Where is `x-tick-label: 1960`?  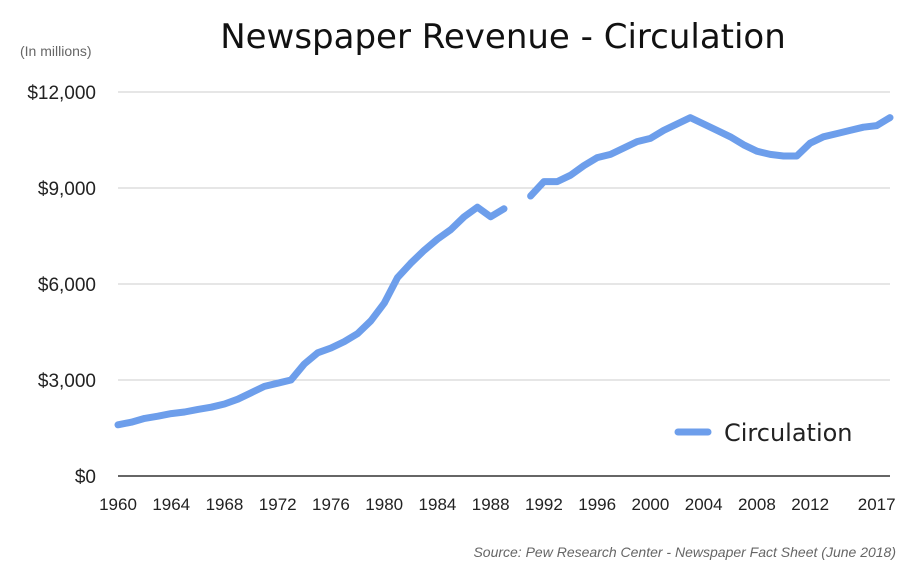 x-tick-label: 1960 is located at coordinates (118, 504).